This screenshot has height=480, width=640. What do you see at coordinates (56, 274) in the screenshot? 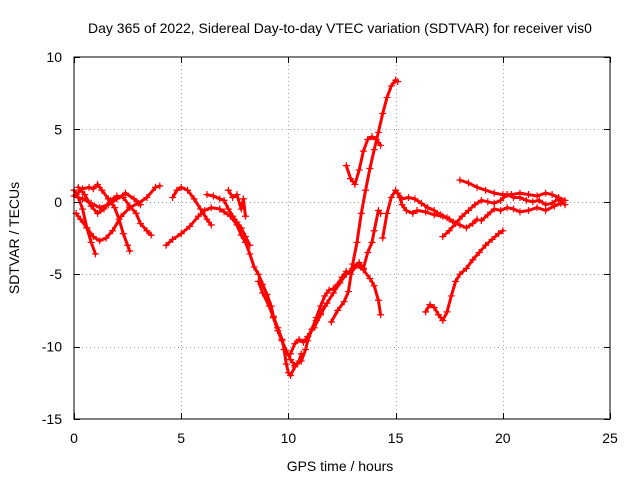
I see `y-tick-label: -5` at bounding box center [56, 274].